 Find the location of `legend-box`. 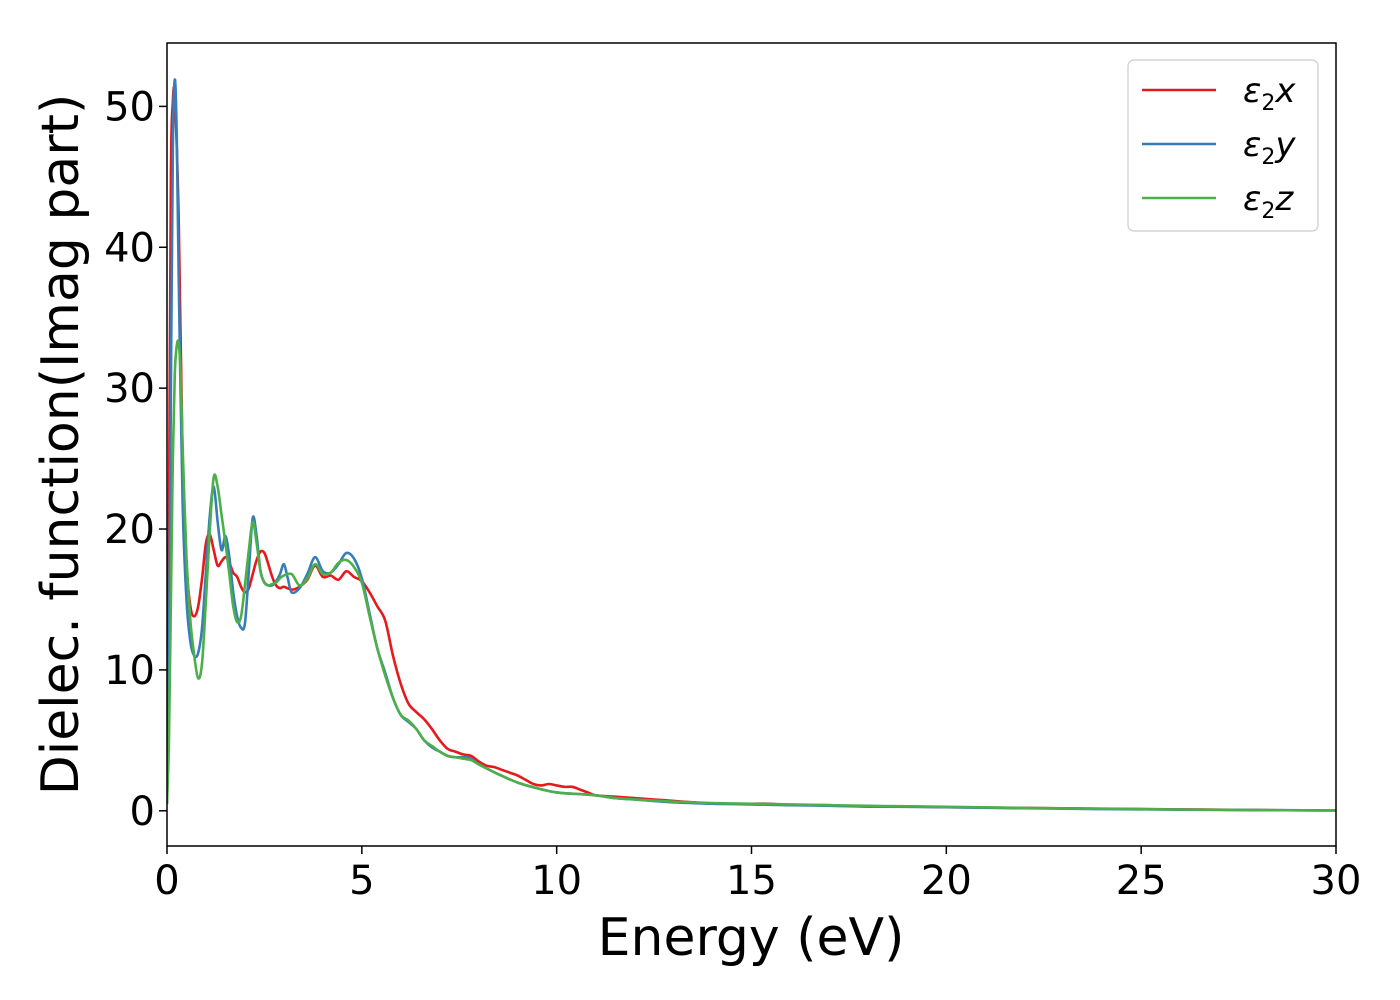

legend-box is located at coordinates (1223, 145).